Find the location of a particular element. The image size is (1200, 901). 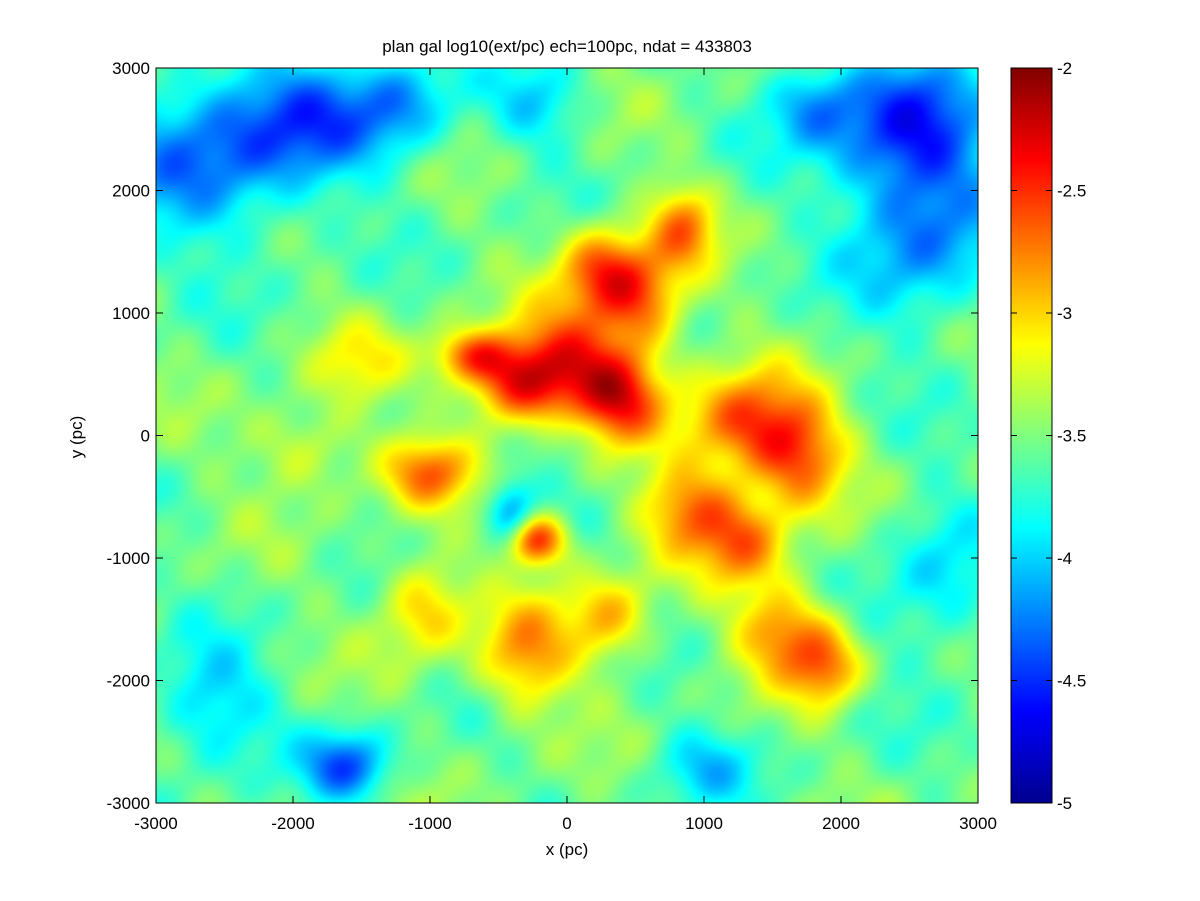

colorbar-ticks: -5 -4.5 -4 -3.5 -3 -2.5 -2 is located at coordinates (1048, 436).